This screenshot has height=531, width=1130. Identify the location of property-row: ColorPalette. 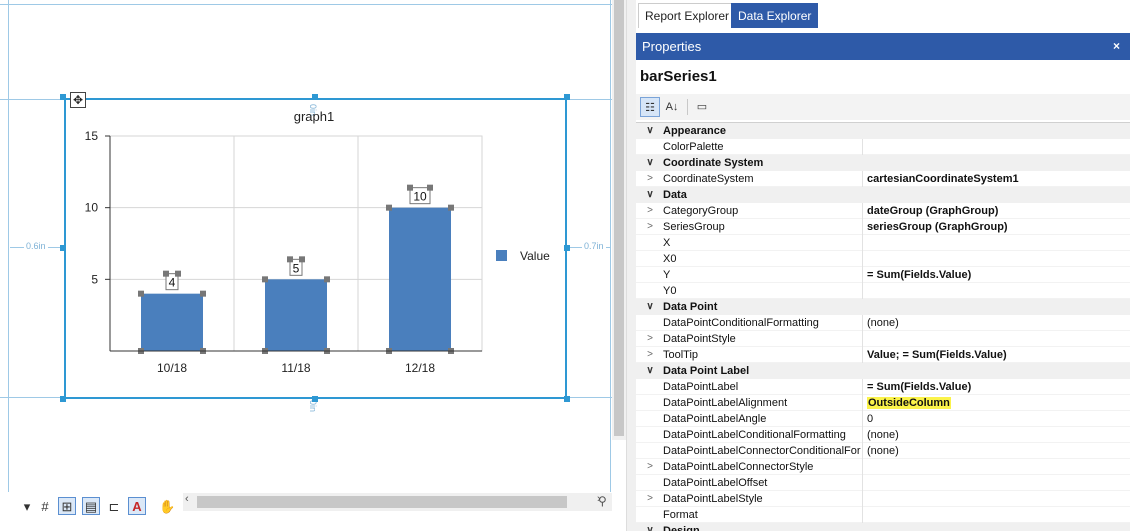
(883, 147).